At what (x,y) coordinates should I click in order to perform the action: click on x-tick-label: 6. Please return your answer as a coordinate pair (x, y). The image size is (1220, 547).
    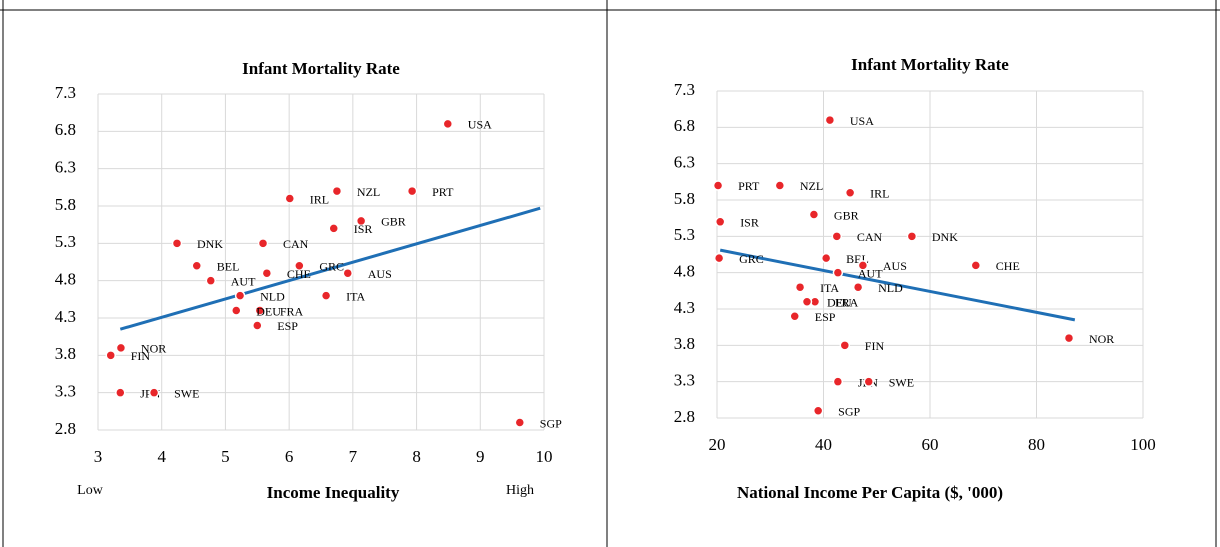
    Looking at the image, I should click on (289, 456).